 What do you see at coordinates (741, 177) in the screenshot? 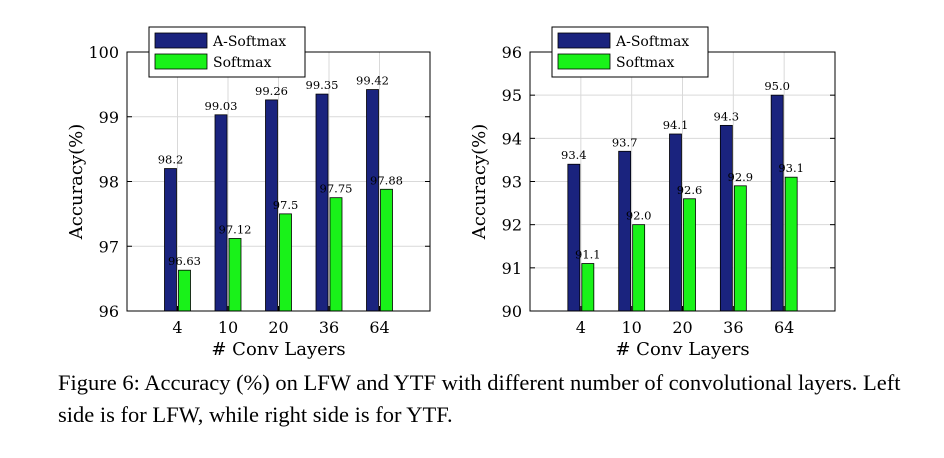
I see `chart2-value-label: 92.9` at bounding box center [741, 177].